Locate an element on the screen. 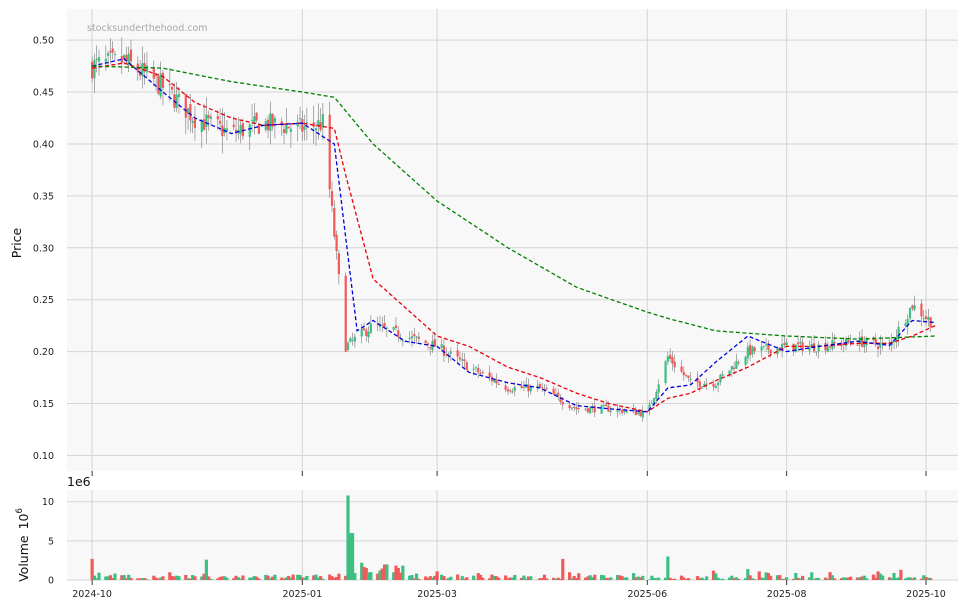 Image resolution: width=966 pixels, height=615 pixels. price-tick-label: 0.25 is located at coordinates (43, 300).